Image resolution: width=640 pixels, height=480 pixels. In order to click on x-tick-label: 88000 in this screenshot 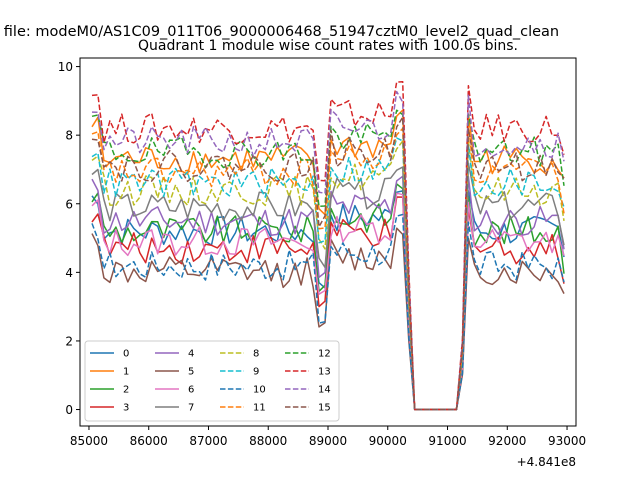, I will do `click(268, 441)`.